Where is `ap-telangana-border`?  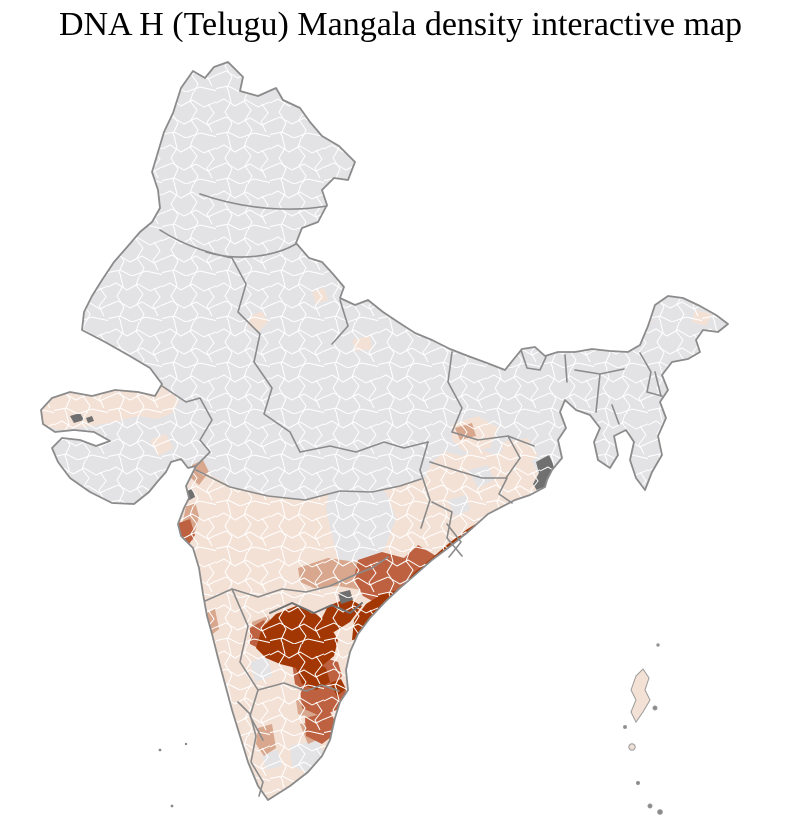
ap-telangana-border is located at coordinates (316, 608).